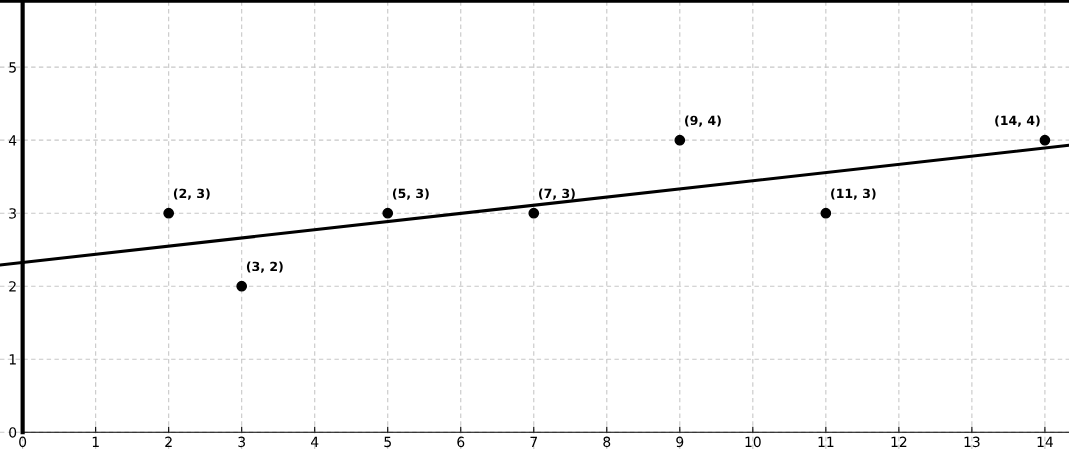 This screenshot has height=449, width=1069. I want to click on y-tick-label: 2, so click(12, 286).